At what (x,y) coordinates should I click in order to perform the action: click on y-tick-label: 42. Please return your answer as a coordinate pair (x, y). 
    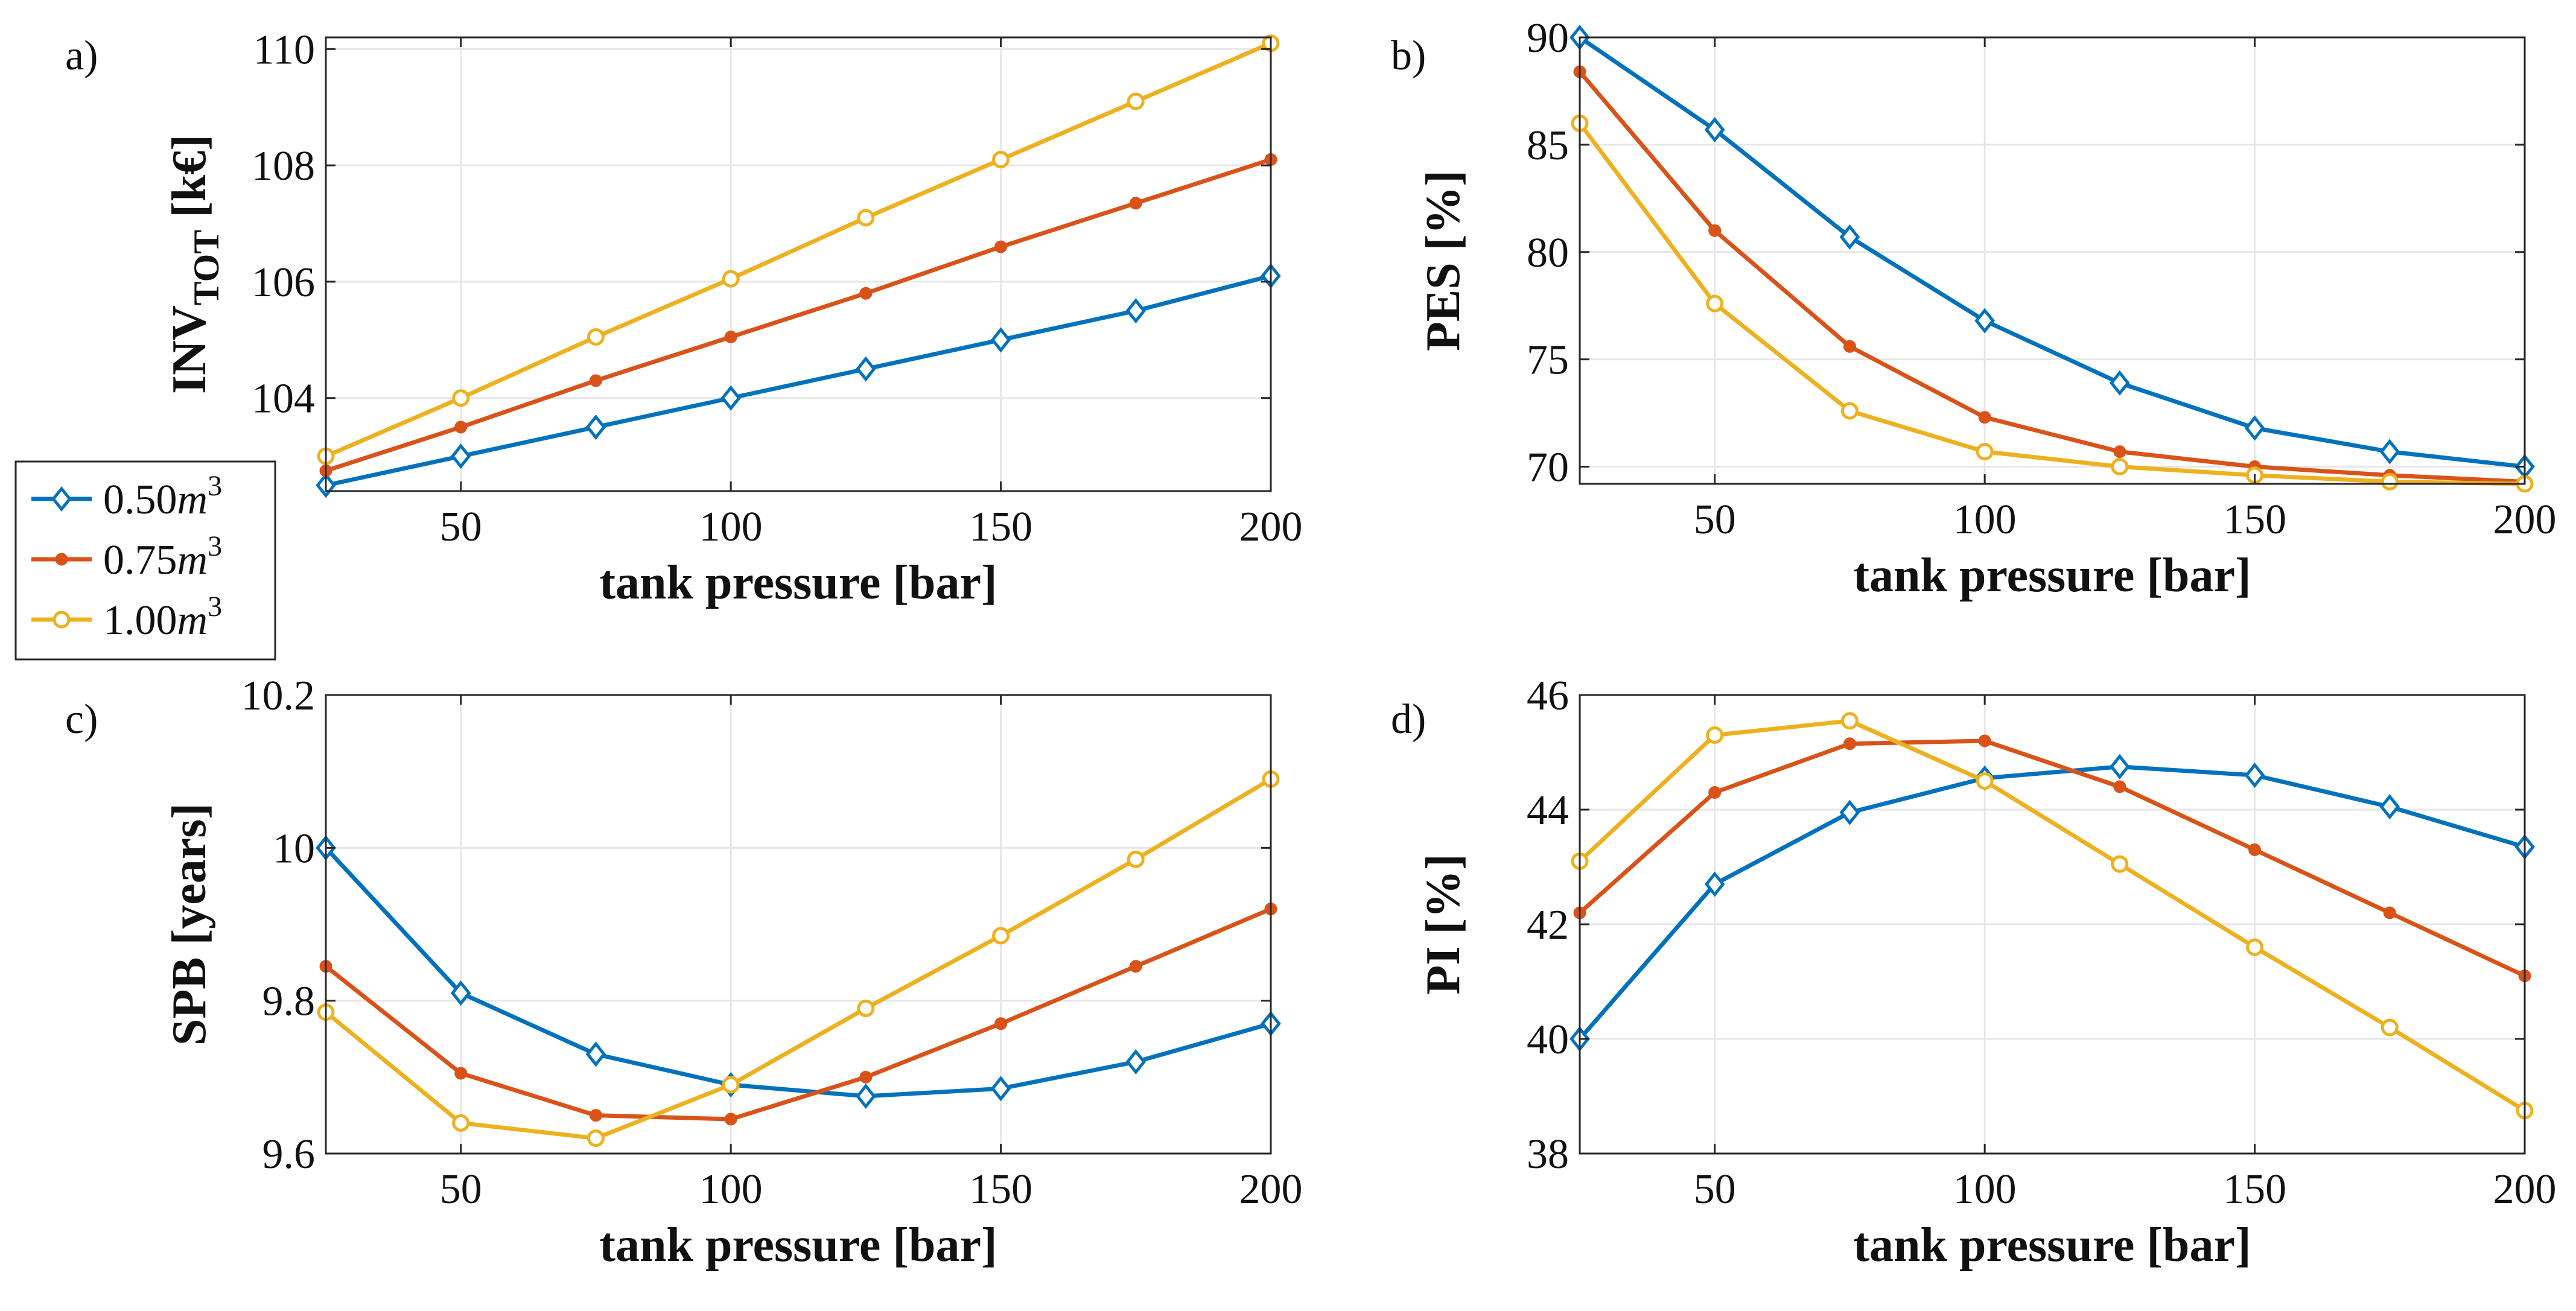
    Looking at the image, I should click on (1548, 925).